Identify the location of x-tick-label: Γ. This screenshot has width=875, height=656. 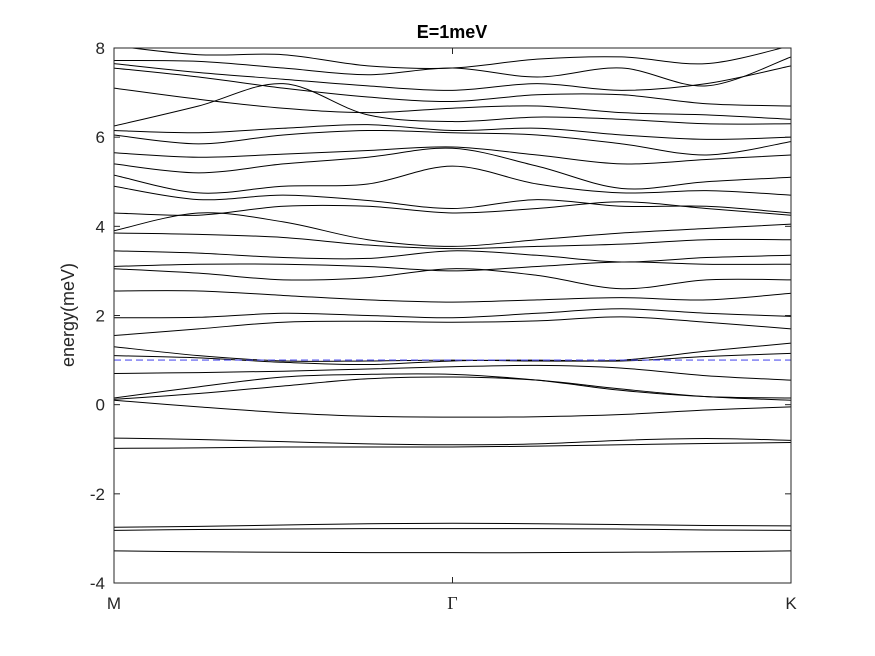
(452, 603).